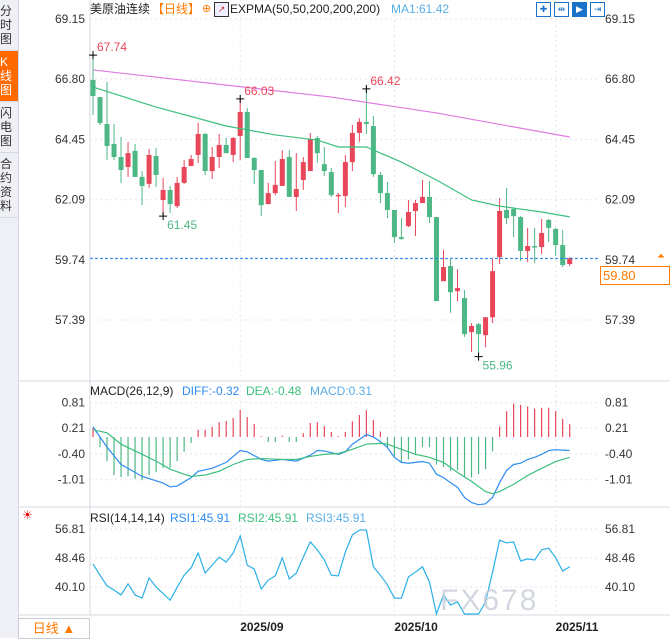  What do you see at coordinates (579, 9) in the screenshot?
I see `play-icon: ▶` at bounding box center [579, 9].